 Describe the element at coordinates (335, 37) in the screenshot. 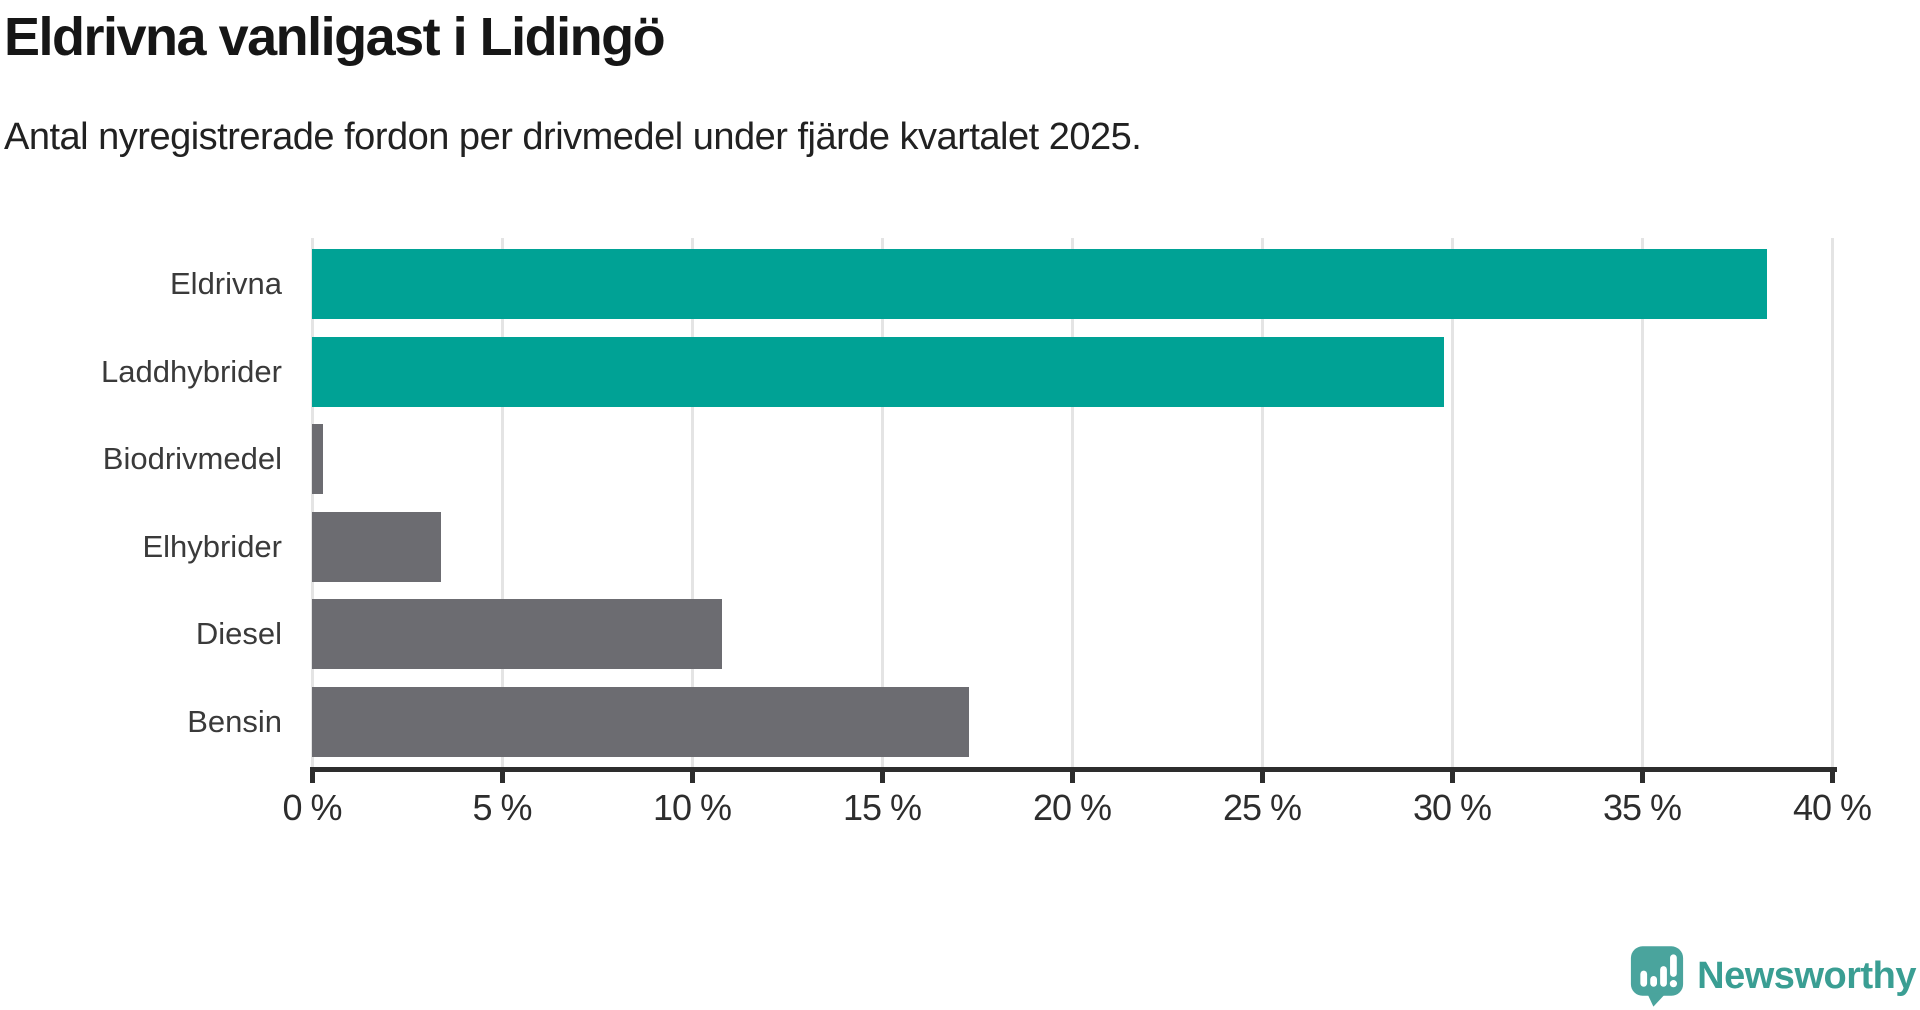

I see `chart-title: Eldrivna vanligast i Lidingö` at that location.